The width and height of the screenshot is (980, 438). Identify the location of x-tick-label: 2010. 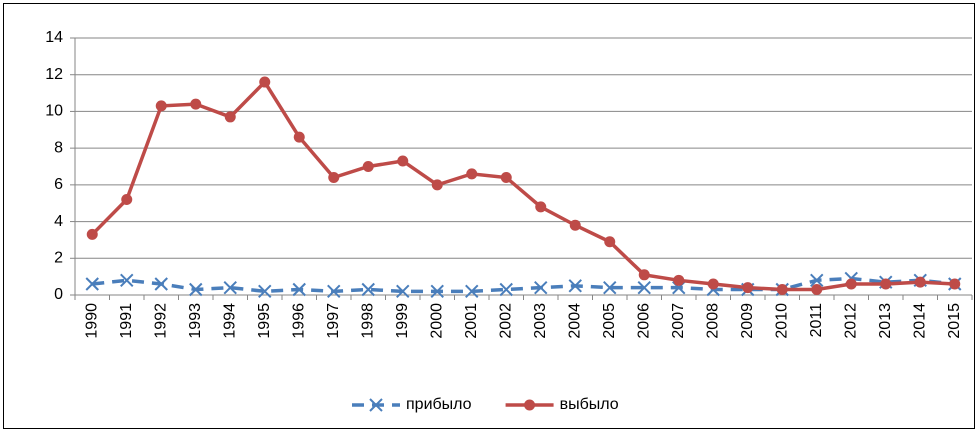
(781, 321).